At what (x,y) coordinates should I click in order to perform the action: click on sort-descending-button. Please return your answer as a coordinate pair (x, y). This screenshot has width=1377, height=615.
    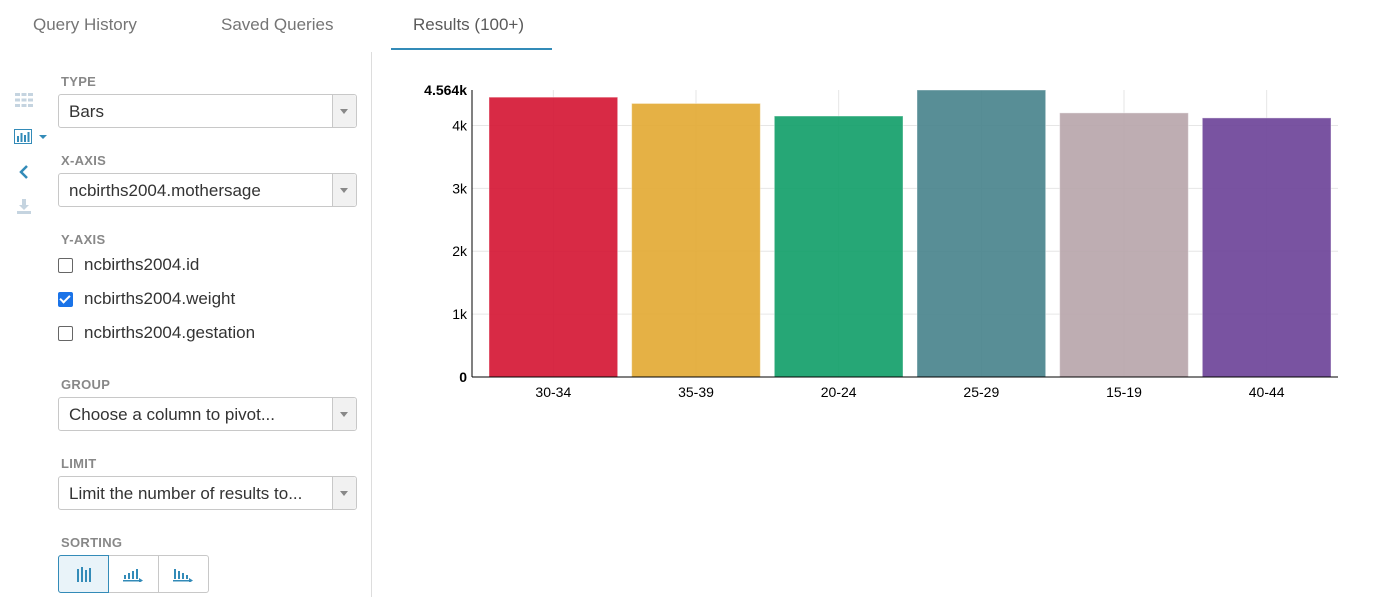
    Looking at the image, I should click on (183, 574).